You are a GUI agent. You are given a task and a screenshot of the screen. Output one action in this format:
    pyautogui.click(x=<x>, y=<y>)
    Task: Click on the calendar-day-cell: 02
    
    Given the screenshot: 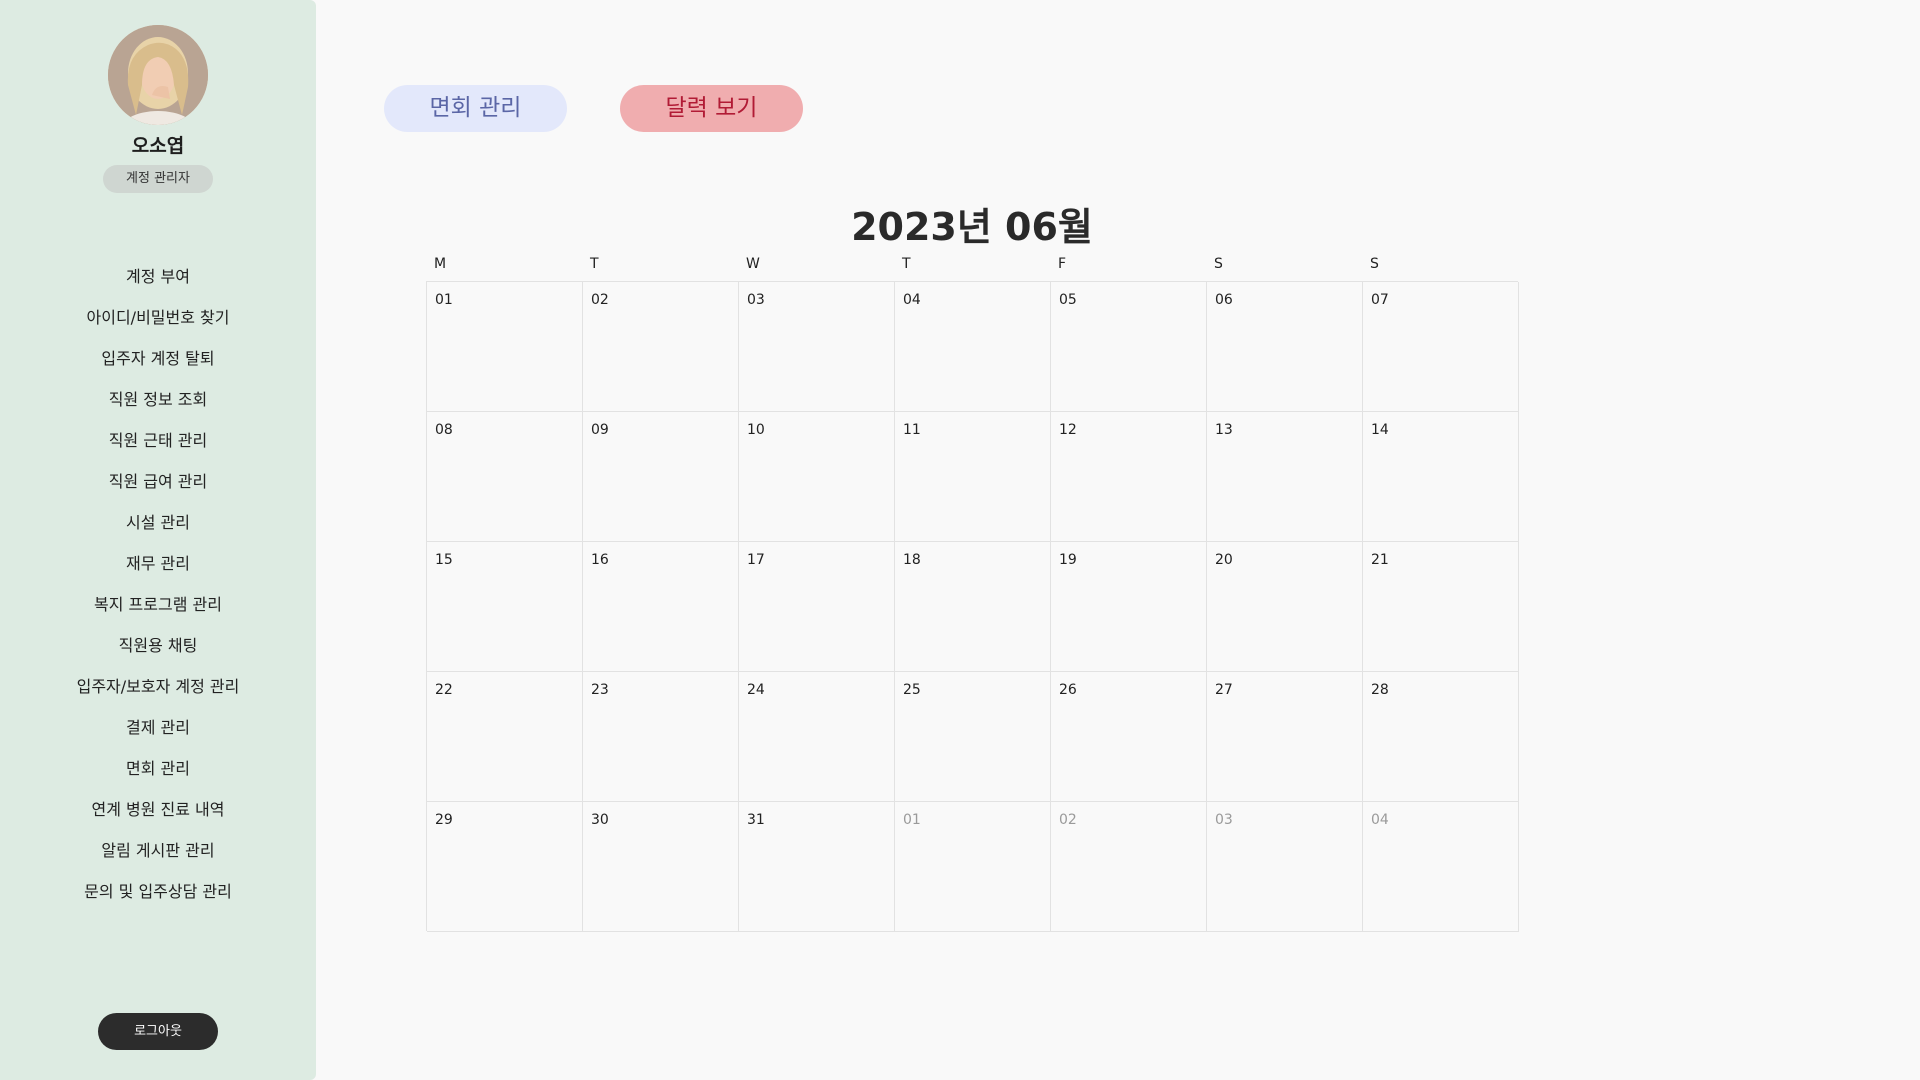 What is the action you would take?
    pyautogui.click(x=661, y=347)
    